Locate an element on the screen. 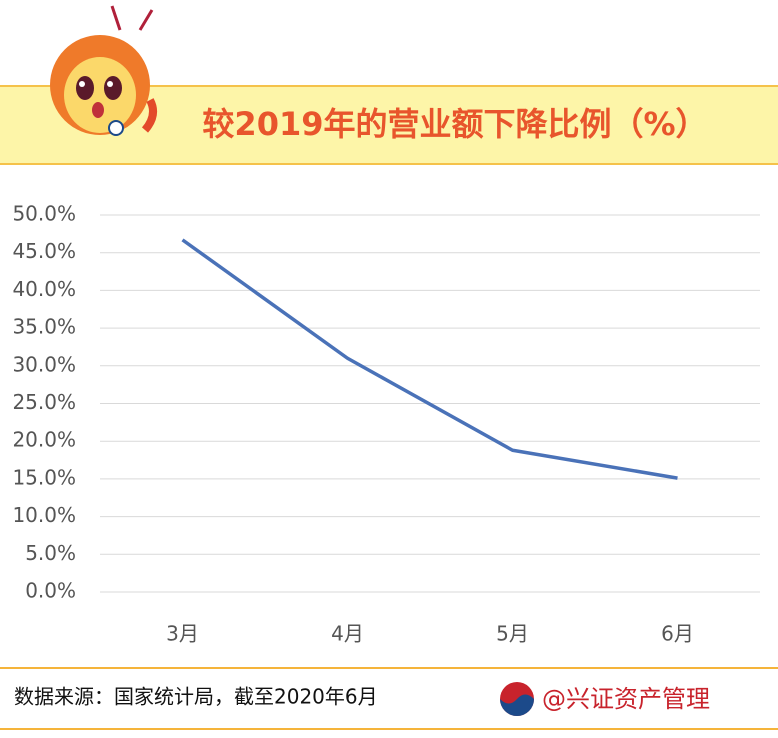  y-tick-label: 20.0% is located at coordinates (44, 440).